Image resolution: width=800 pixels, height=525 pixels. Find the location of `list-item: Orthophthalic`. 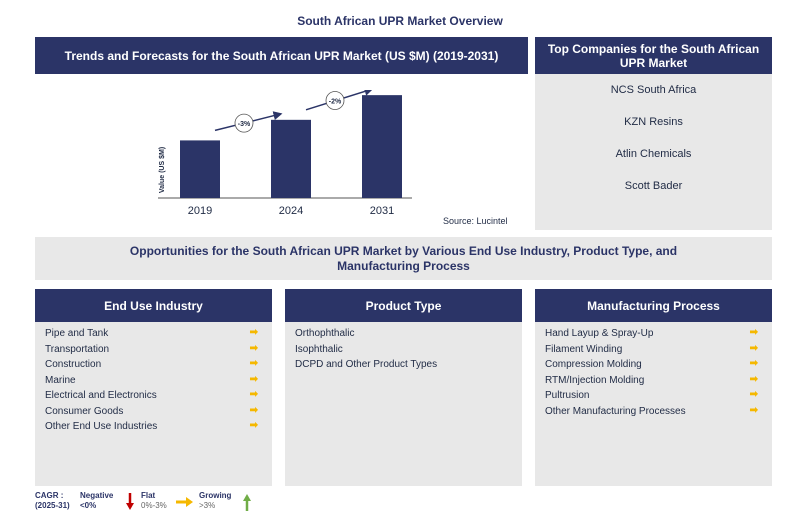

list-item: Orthophthalic is located at coordinates (325, 333).